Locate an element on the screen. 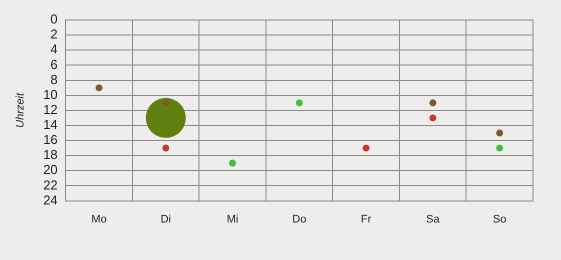  y-tick-label: 8 is located at coordinates (54, 79).